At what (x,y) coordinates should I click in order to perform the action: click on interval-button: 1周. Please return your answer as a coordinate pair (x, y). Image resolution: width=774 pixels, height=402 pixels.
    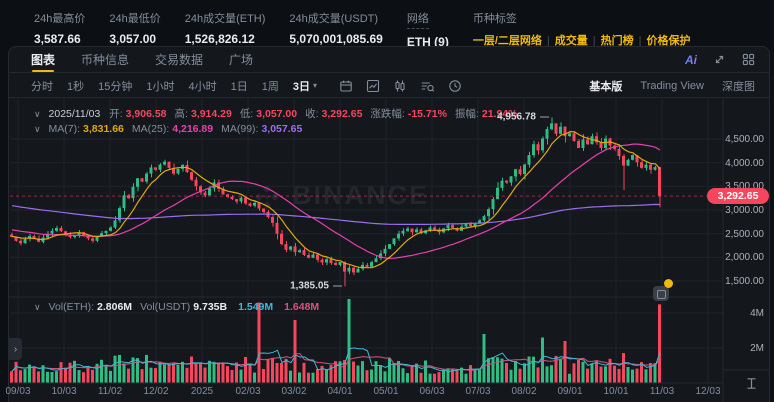
    Looking at the image, I should click on (270, 86).